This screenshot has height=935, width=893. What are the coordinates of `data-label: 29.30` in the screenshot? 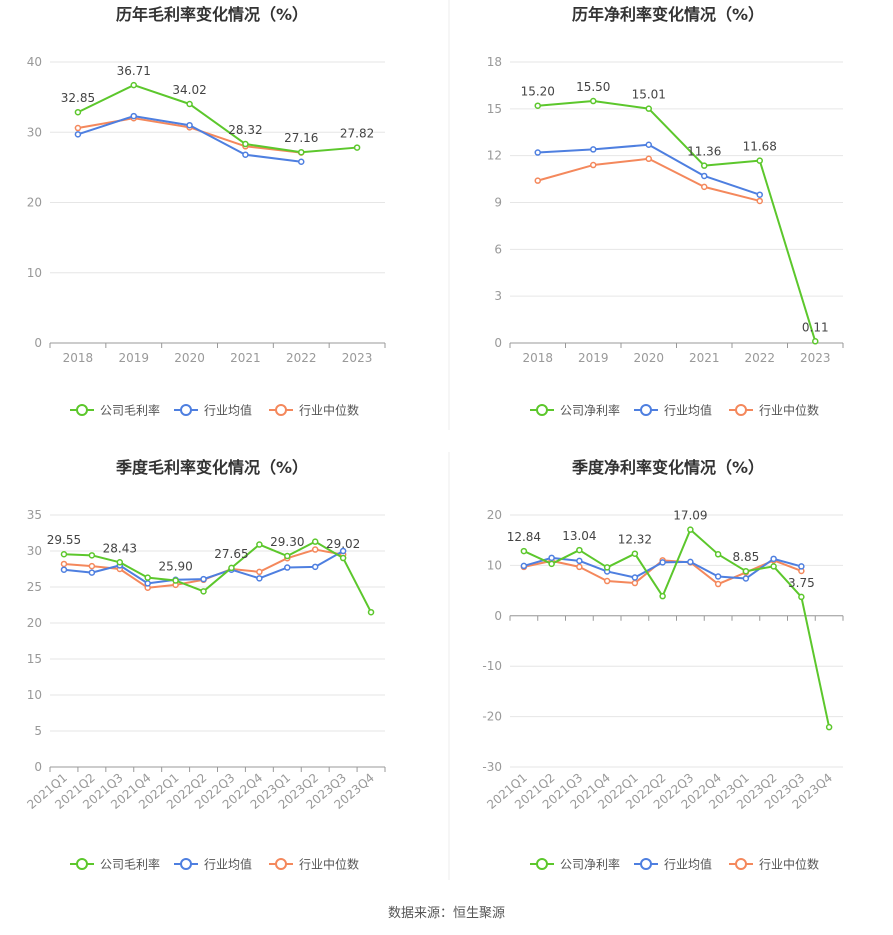 It's located at (287, 542).